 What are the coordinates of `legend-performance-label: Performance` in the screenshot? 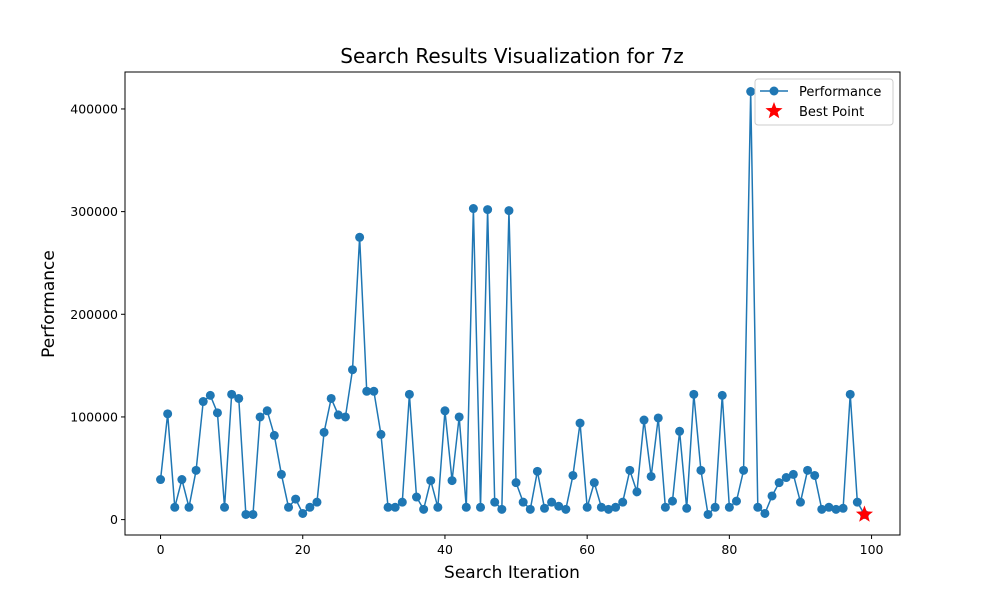 It's located at (840, 92).